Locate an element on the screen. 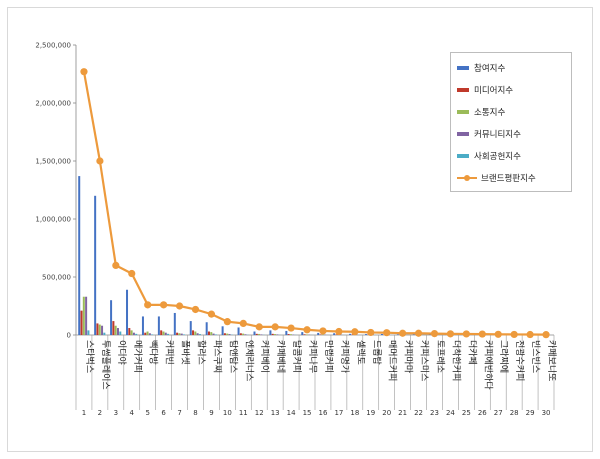 Image resolution: width=600 pixels, height=459 pixels. y-tick-label: 500,000 is located at coordinates (56, 278).